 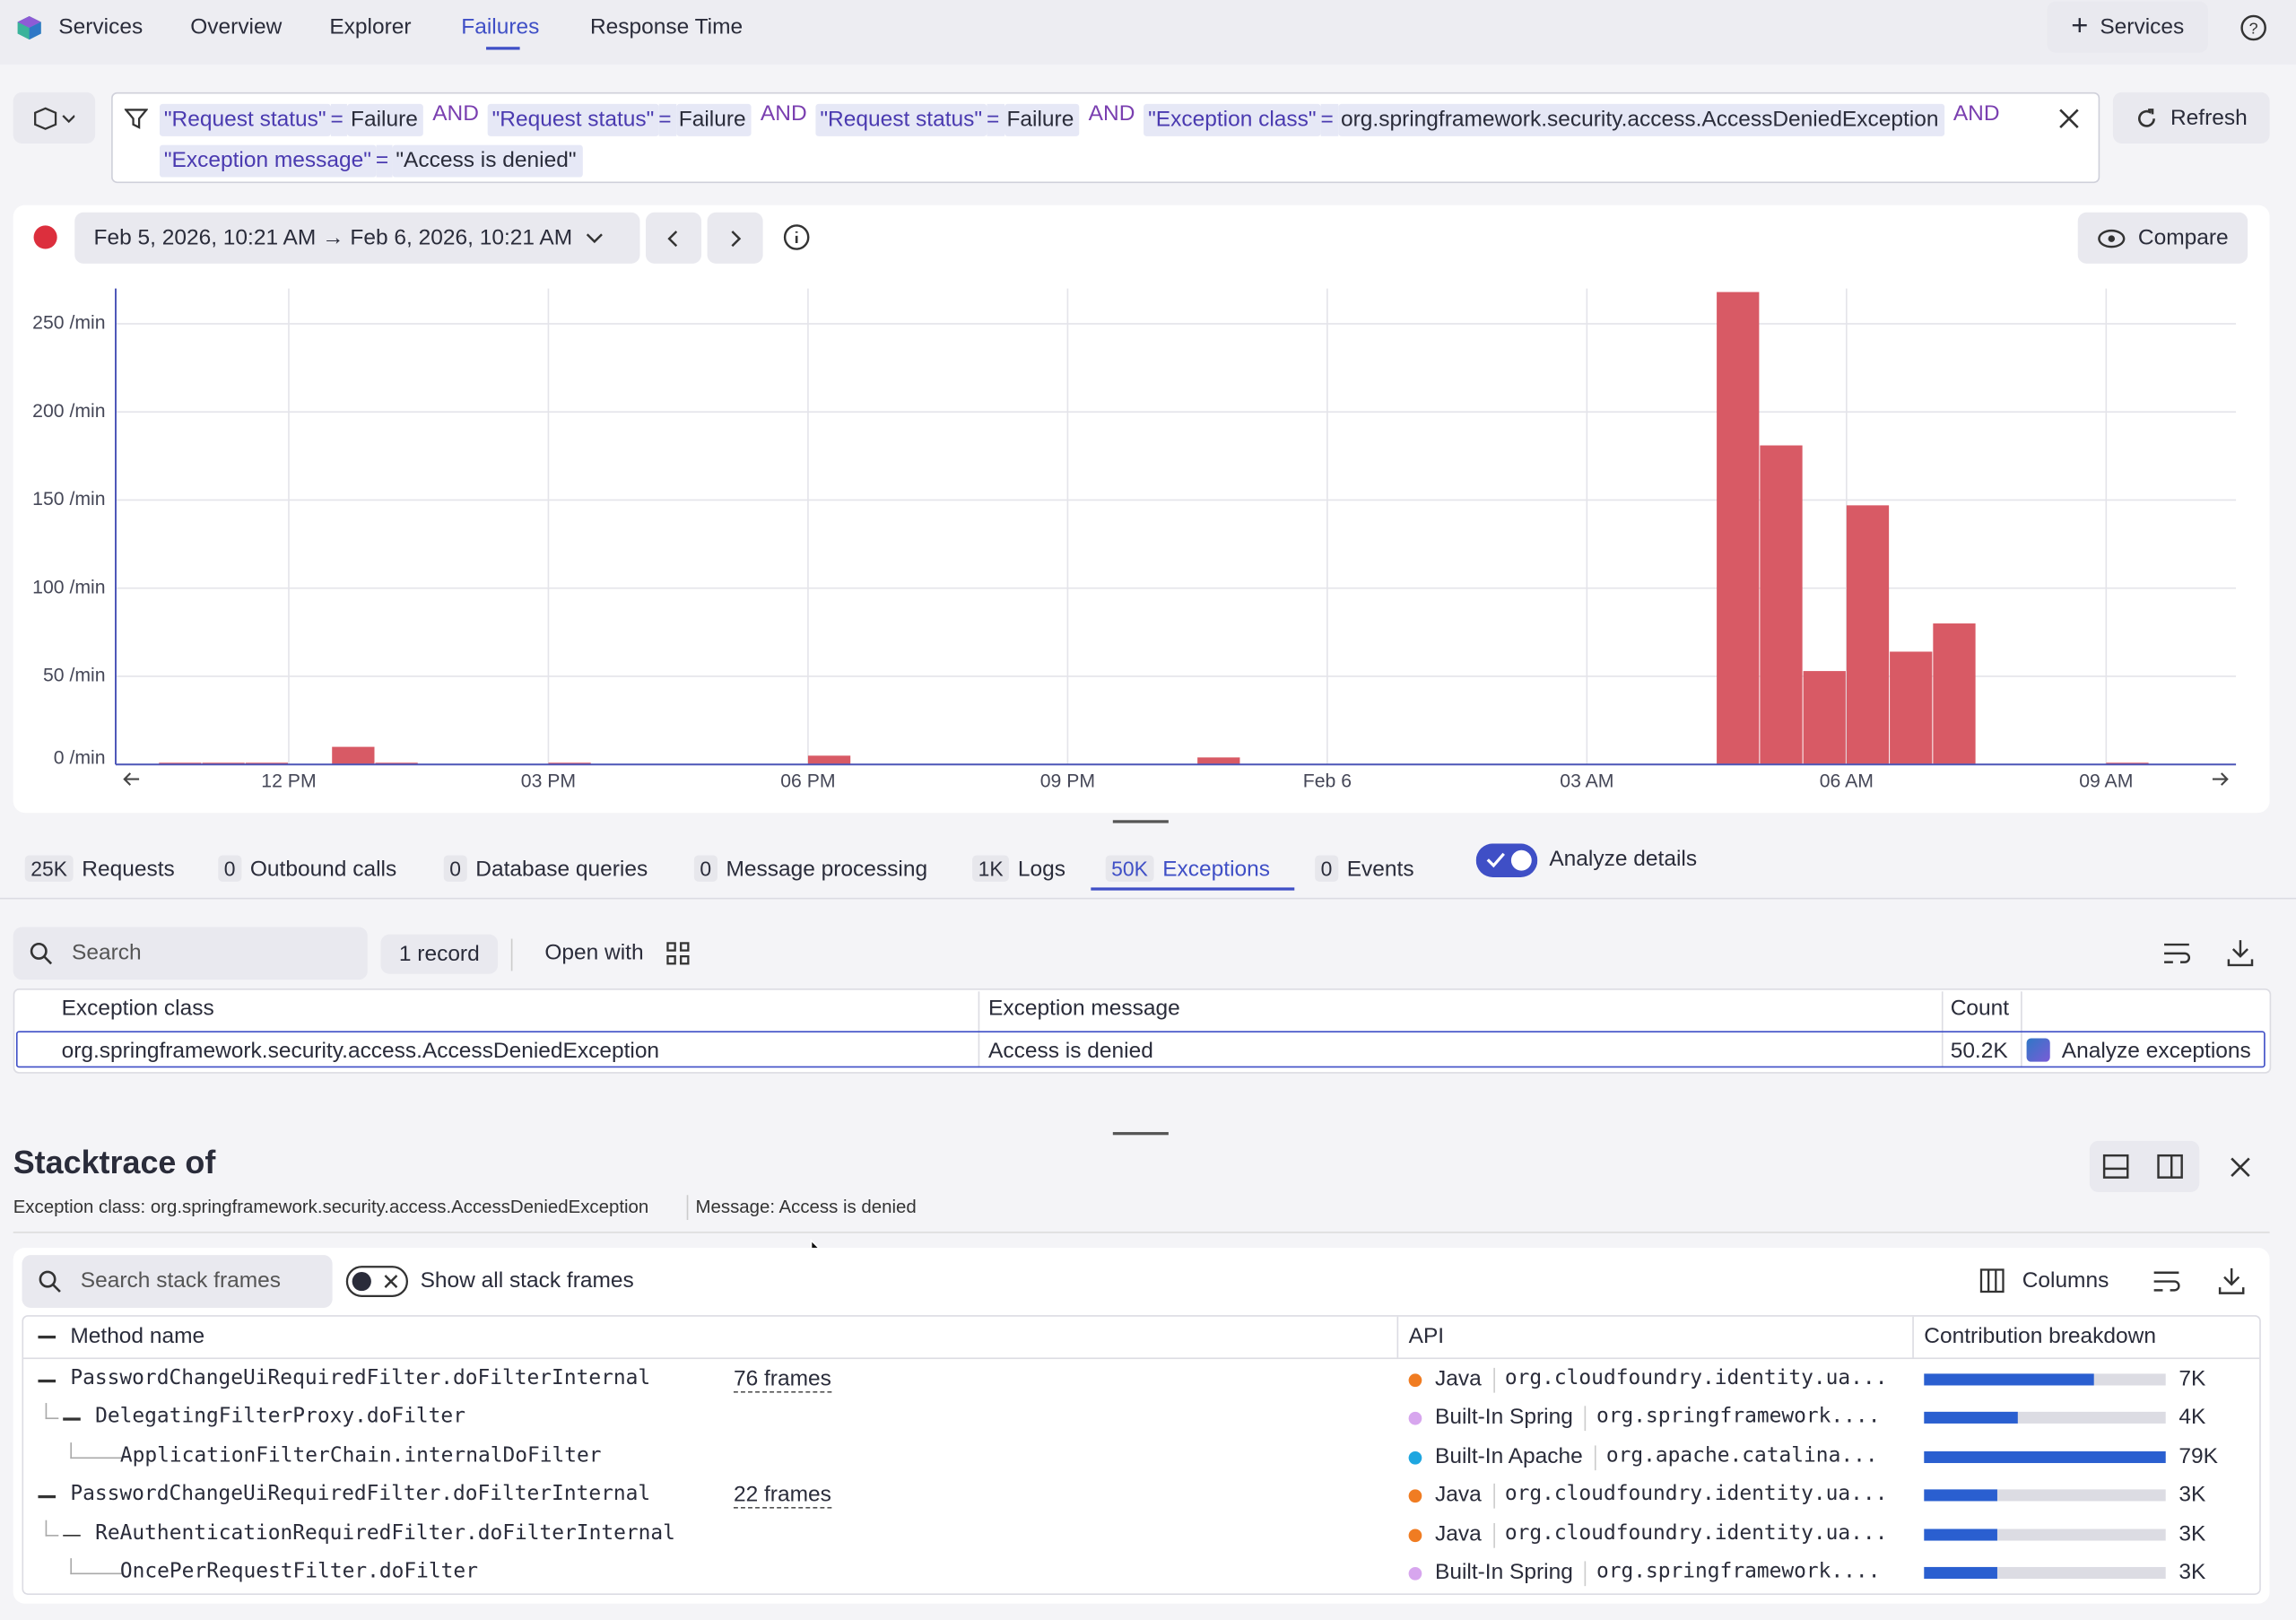 I want to click on analyze-exceptions: Analyze exceptions, so click(x=2156, y=1051).